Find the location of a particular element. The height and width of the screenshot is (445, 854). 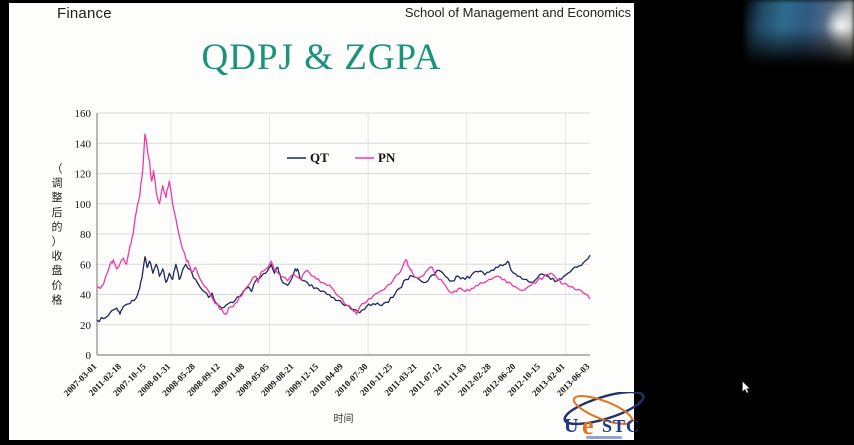

school-label: School of Management and Economics is located at coordinates (517, 12).